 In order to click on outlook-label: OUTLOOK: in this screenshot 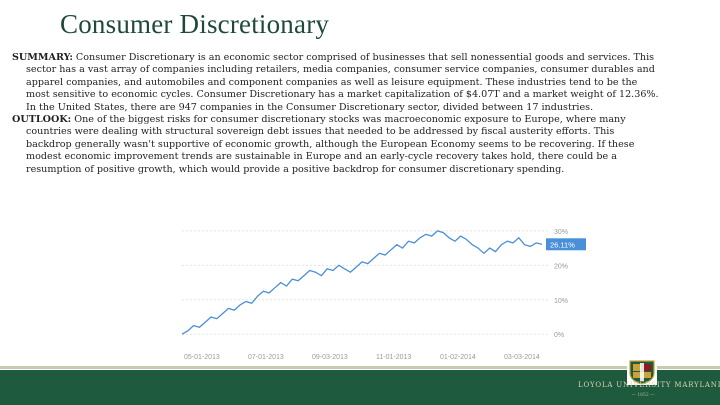, I will do `click(42, 120)`.